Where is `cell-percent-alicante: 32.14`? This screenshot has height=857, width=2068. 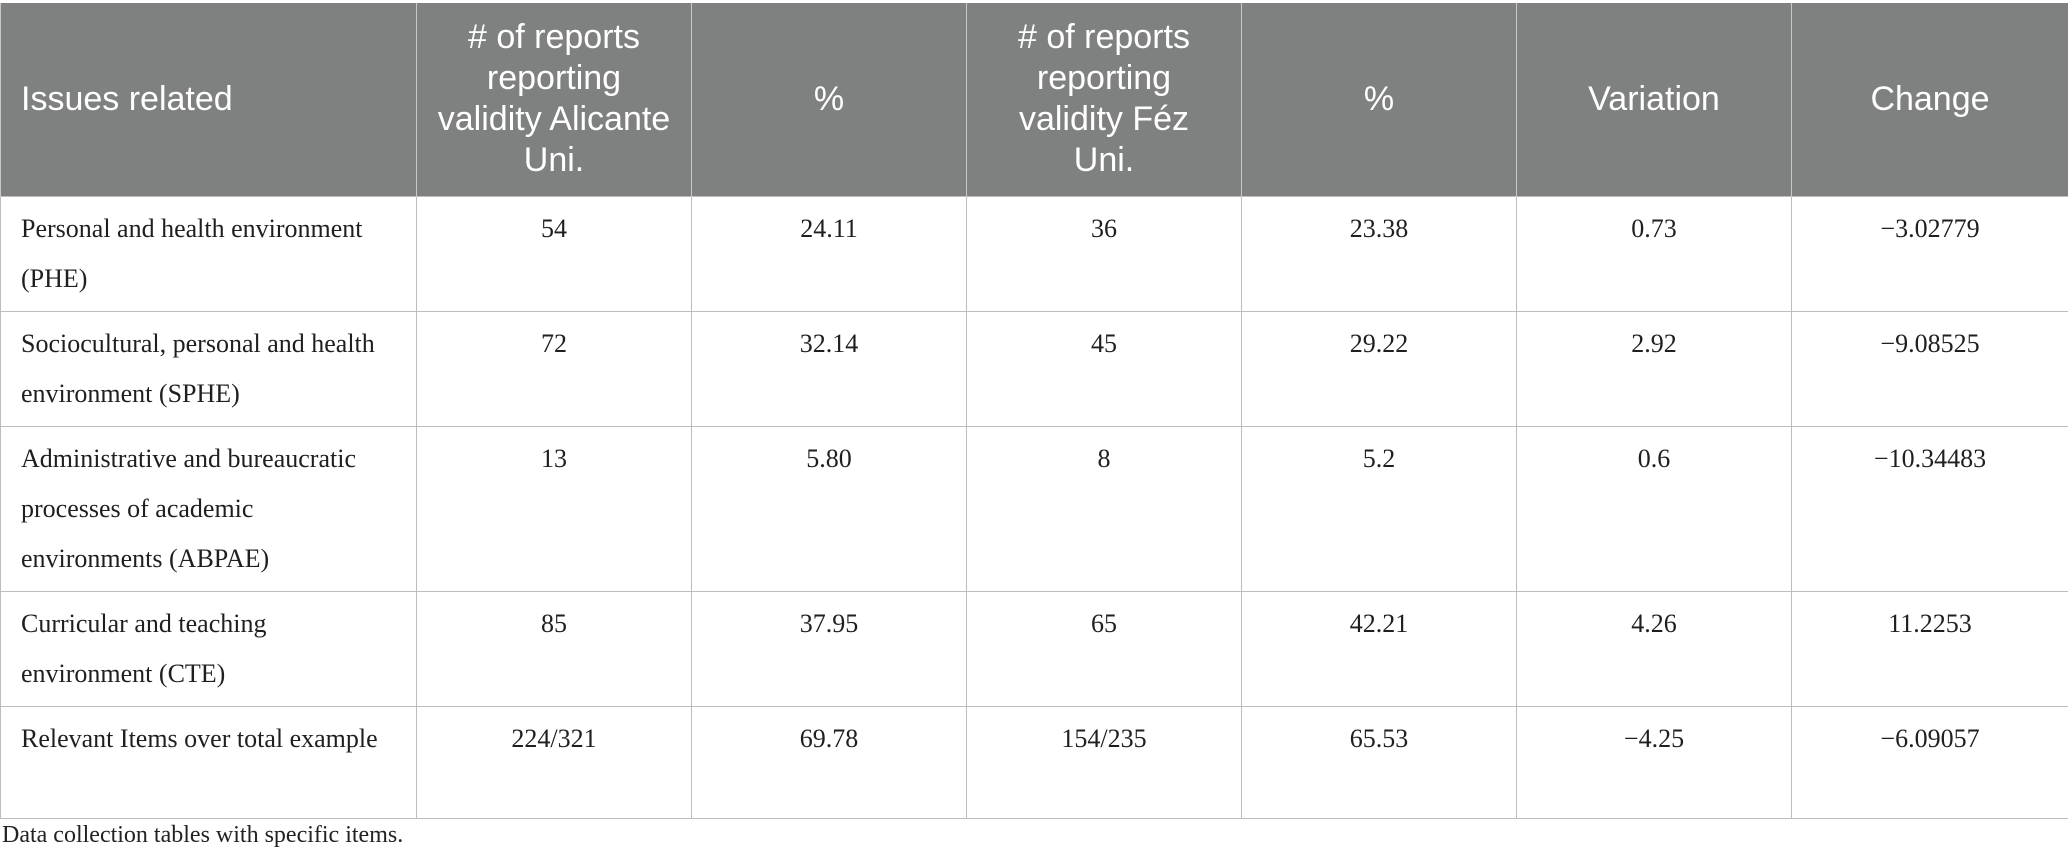
cell-percent-alicante: 32.14 is located at coordinates (829, 368).